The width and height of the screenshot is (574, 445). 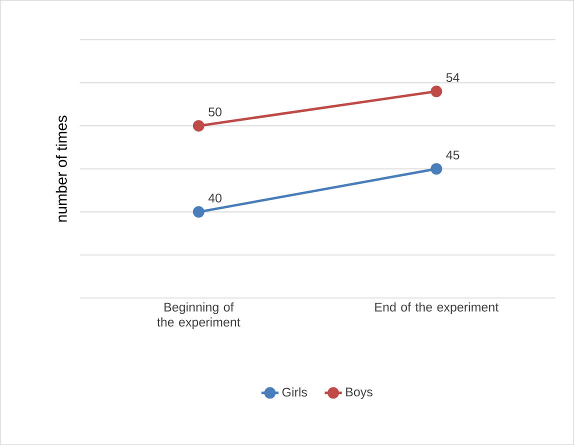 I want to click on data-label: 54, so click(x=453, y=77).